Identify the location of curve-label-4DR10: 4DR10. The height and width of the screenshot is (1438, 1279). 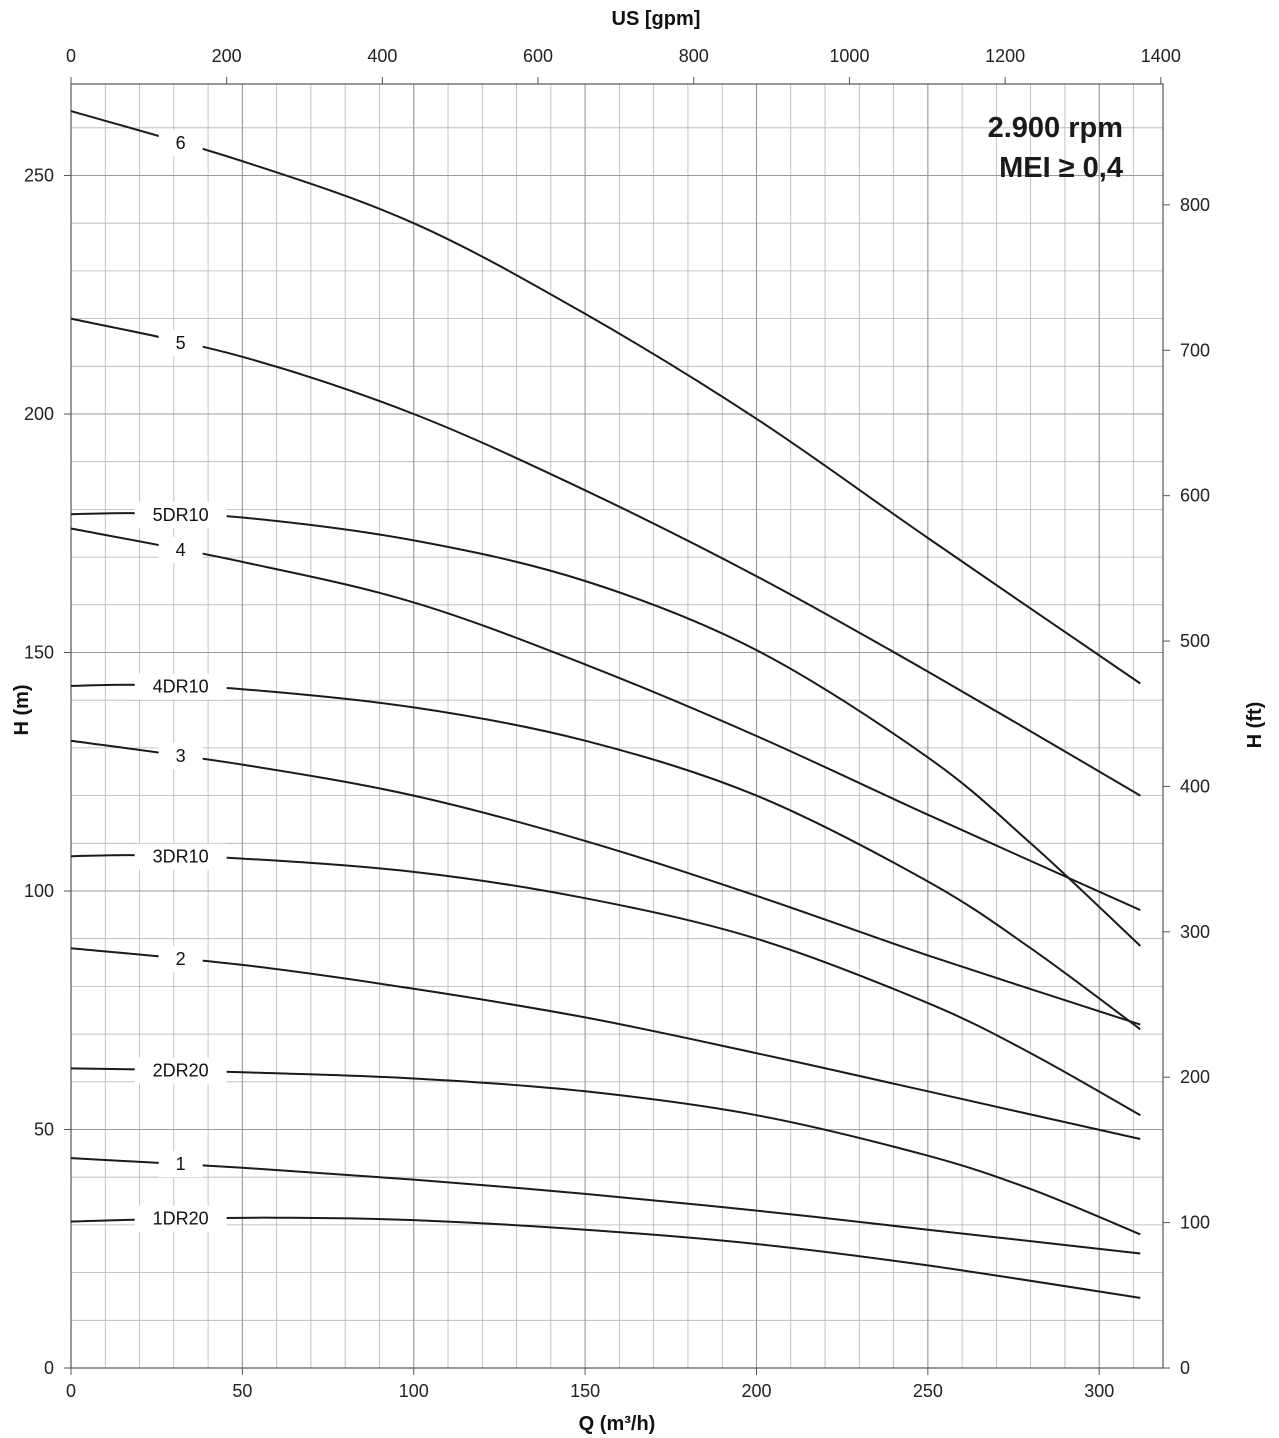
(181, 687).